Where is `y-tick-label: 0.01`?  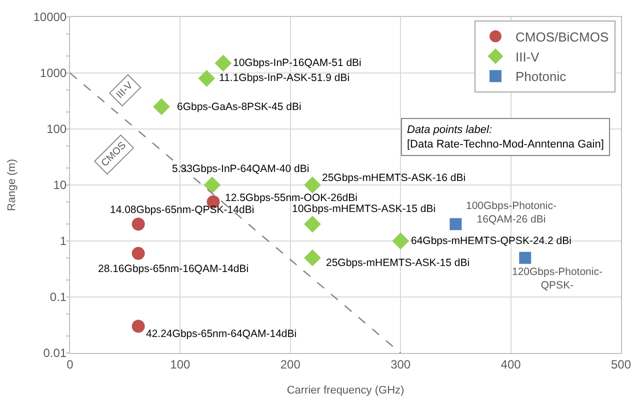
y-tick-label: 0.01 is located at coordinates (55, 353).